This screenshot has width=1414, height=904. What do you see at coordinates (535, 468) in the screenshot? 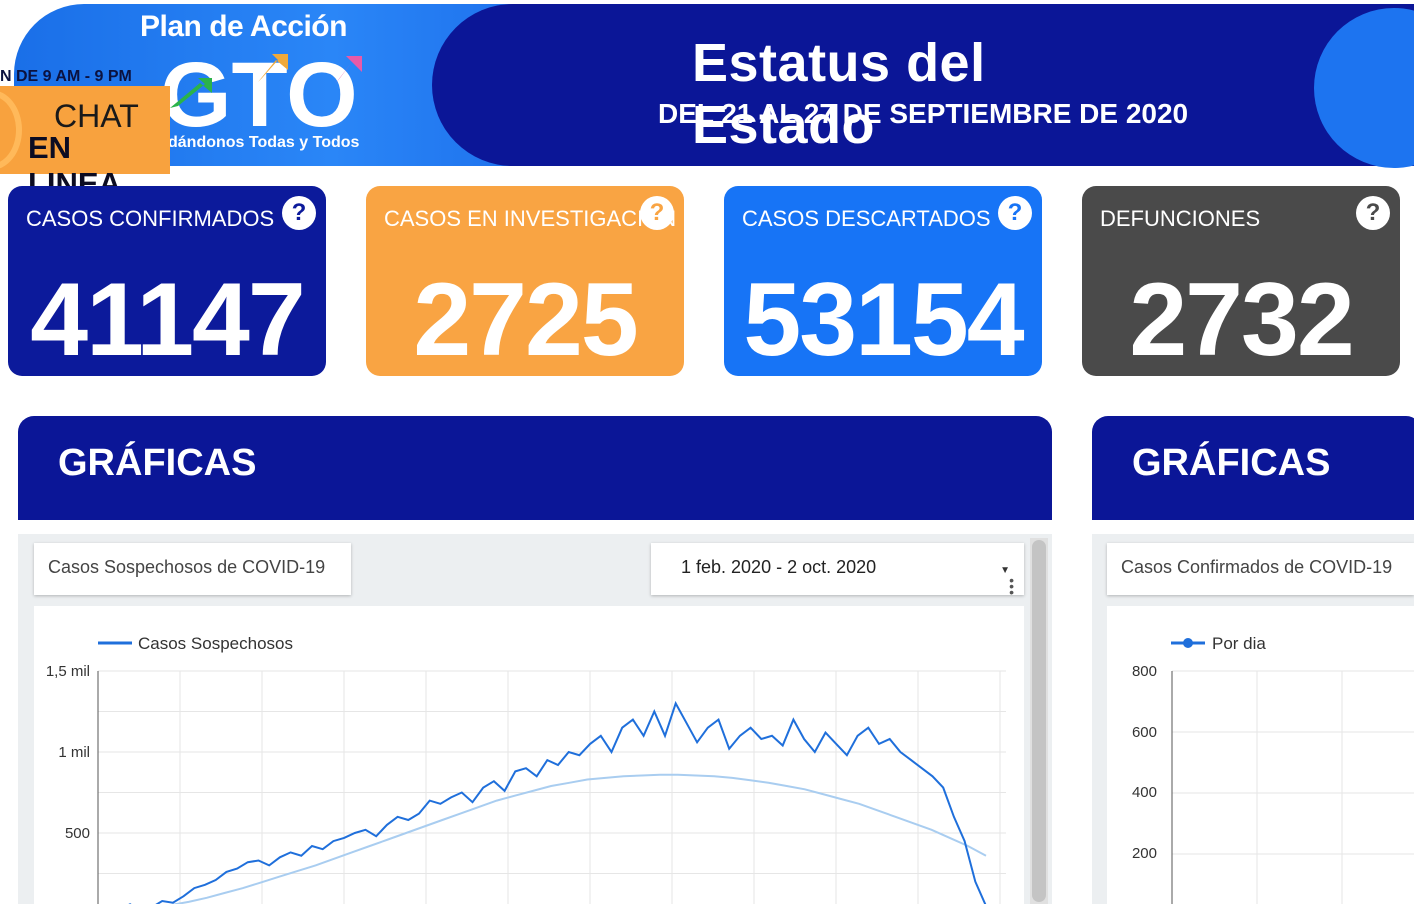
I see `graphs-header-left: GRÁFICAS` at bounding box center [535, 468].